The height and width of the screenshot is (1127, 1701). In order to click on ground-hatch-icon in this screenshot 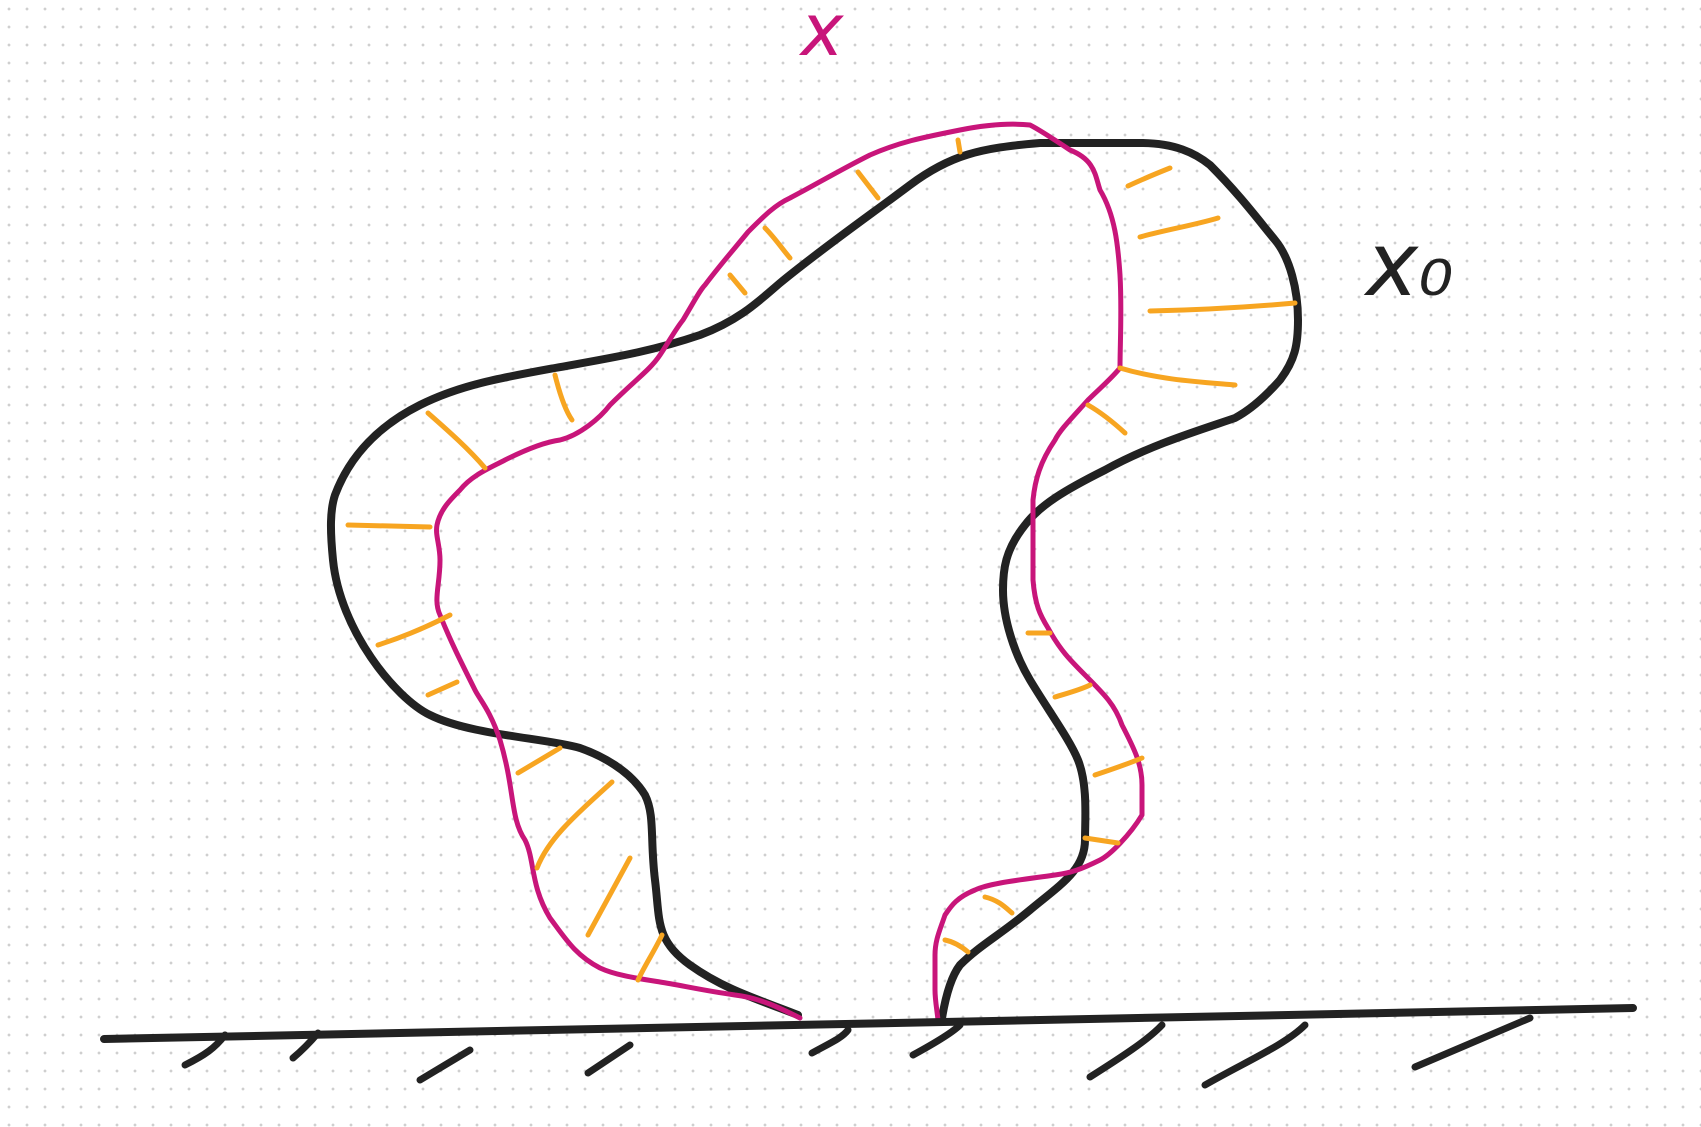, I will do `click(857, 1051)`.